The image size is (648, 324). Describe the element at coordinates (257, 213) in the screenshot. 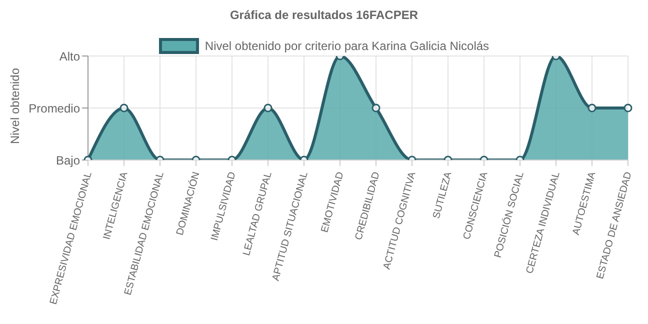

I see `x-tick-label: LEALTAD GRUPAL` at that location.